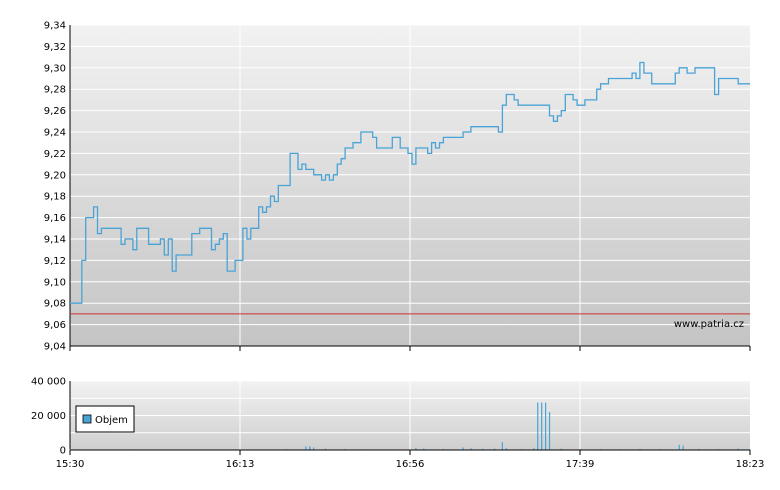 The width and height of the screenshot is (780, 490). What do you see at coordinates (709, 324) in the screenshot?
I see `watermark: www.patria.cz` at bounding box center [709, 324].